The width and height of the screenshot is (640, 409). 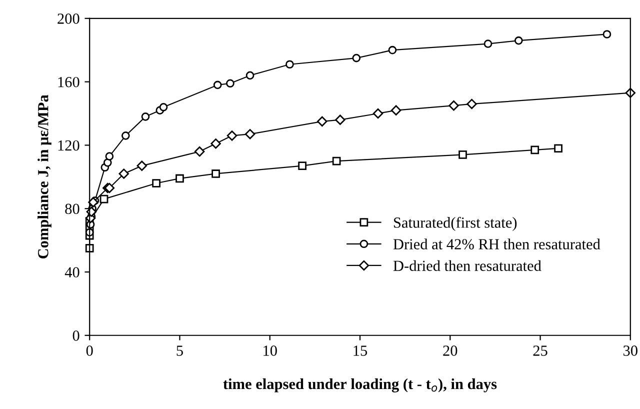 What do you see at coordinates (450, 351) in the screenshot?
I see `x-tick-label: 20` at bounding box center [450, 351].